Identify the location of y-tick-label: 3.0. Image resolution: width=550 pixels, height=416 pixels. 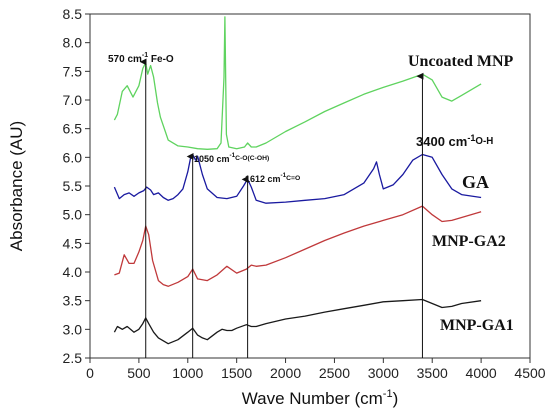
(73, 329).